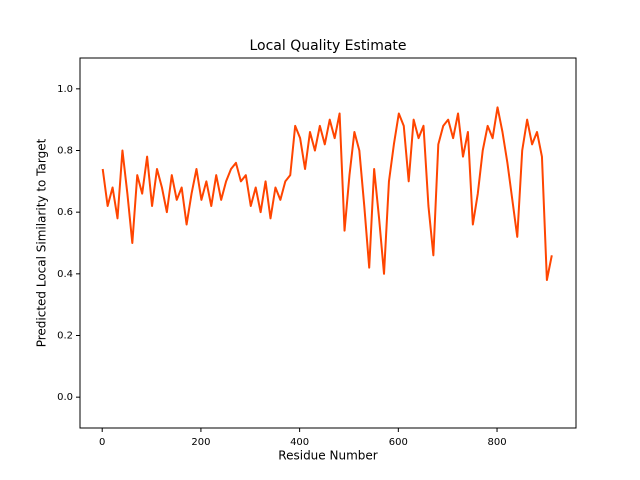 This screenshot has width=640, height=480. I want to click on y-axis-label: Predicted Local Similarity to Target, so click(42, 242).